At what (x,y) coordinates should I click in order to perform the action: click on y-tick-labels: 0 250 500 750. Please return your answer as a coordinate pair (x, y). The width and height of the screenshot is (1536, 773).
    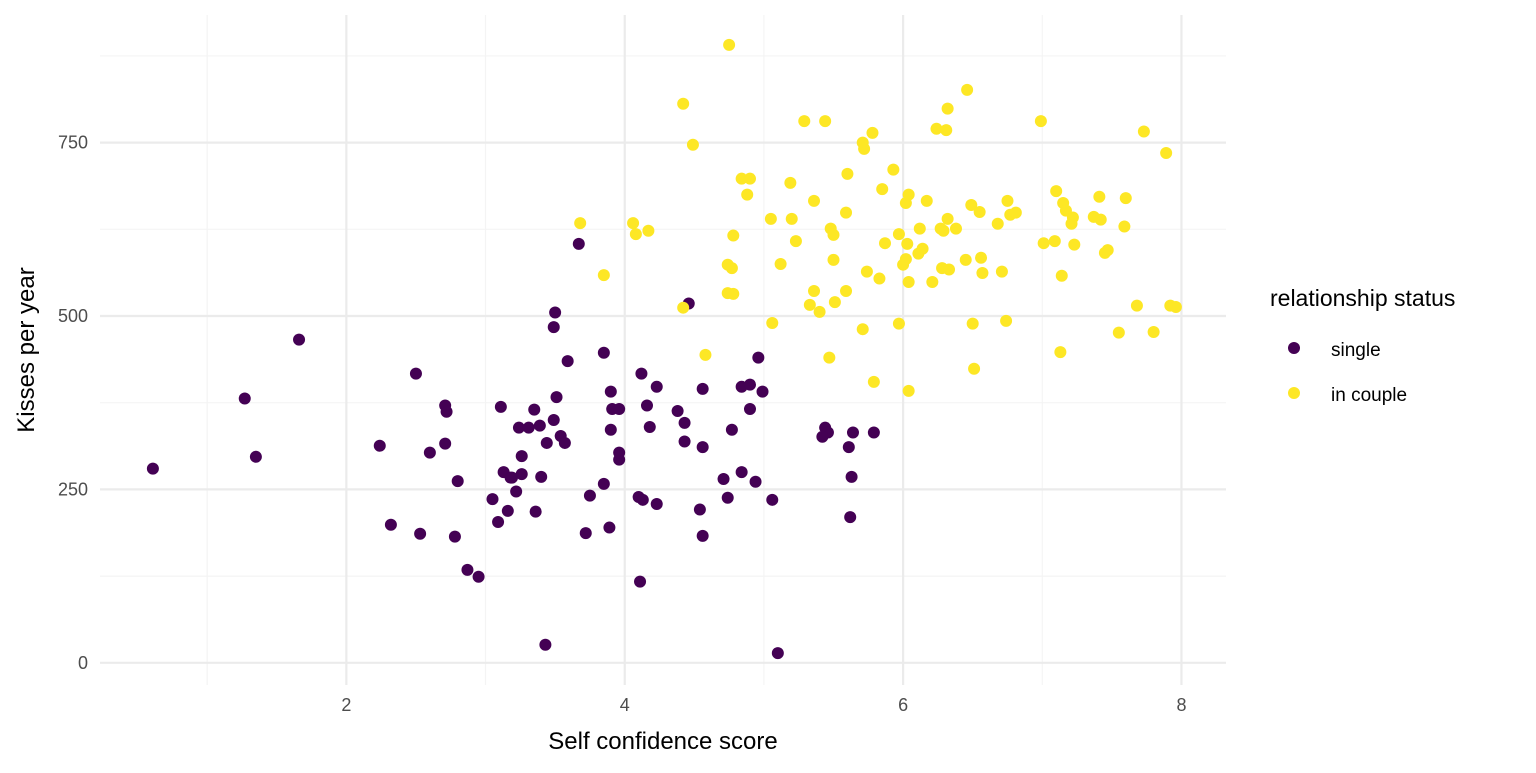
    Looking at the image, I should click on (73, 403).